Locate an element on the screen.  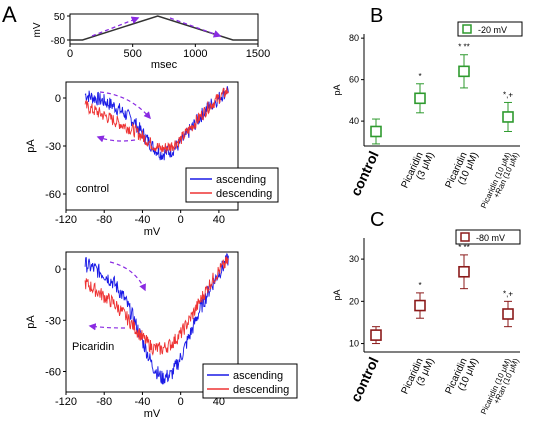
protocol-arrow-down-icon is located at coordinates (195, 27).